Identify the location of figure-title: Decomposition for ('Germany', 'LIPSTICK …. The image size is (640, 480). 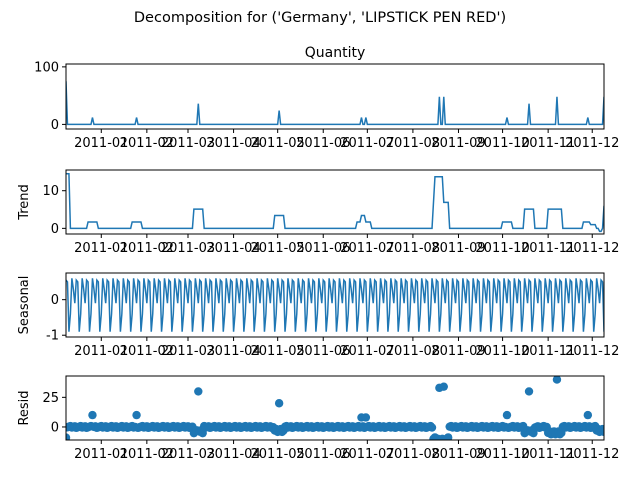
(320, 18).